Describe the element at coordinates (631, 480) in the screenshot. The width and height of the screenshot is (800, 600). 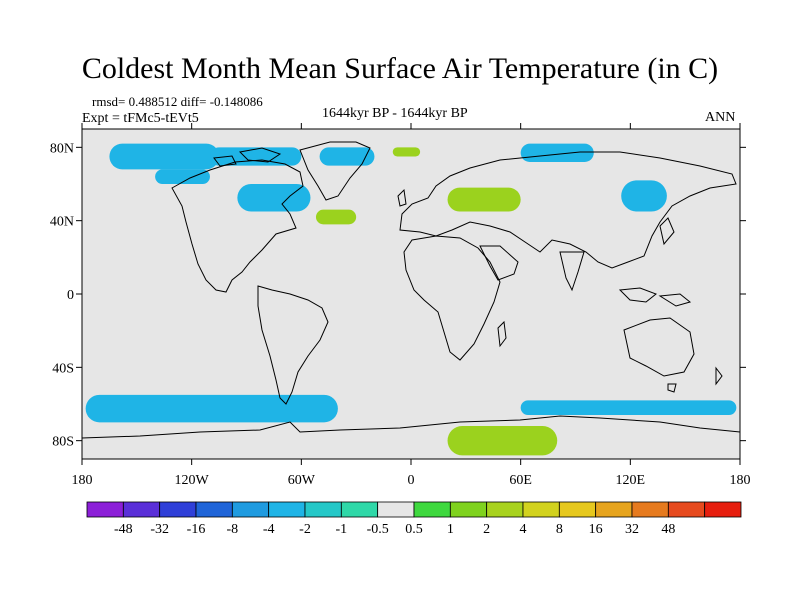
I see `lon-tick-label: 120E` at that location.